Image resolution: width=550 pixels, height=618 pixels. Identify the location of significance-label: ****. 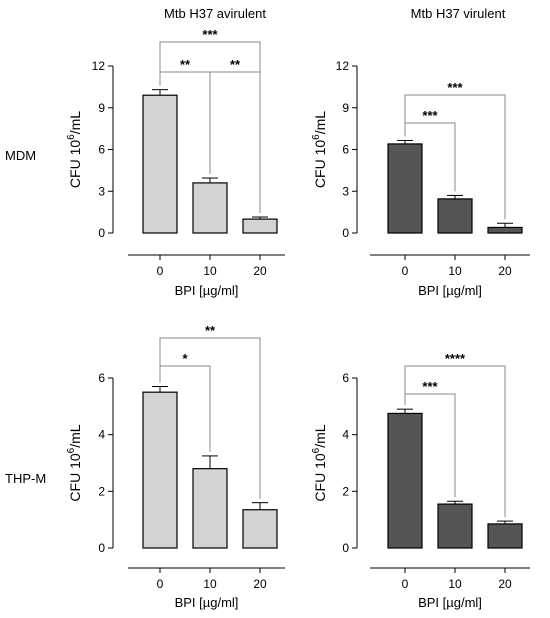
(455, 358).